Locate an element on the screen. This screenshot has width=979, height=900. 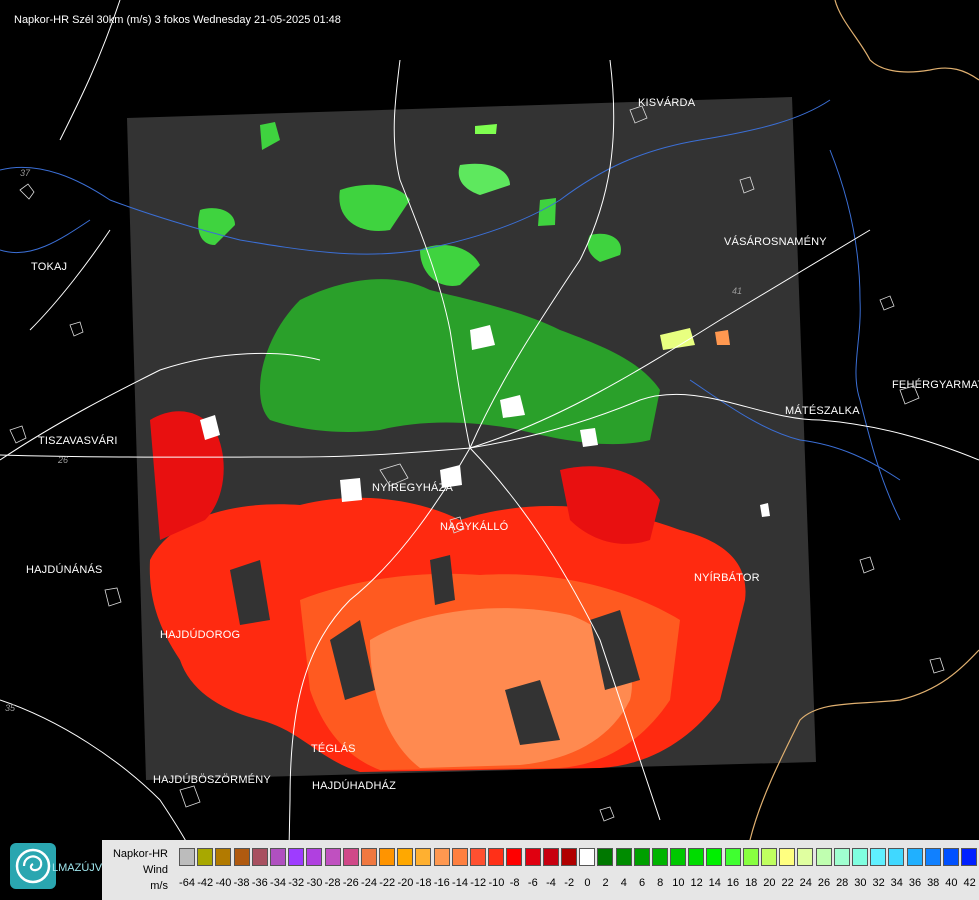
legend-tick-label: -40 is located at coordinates (223, 883).